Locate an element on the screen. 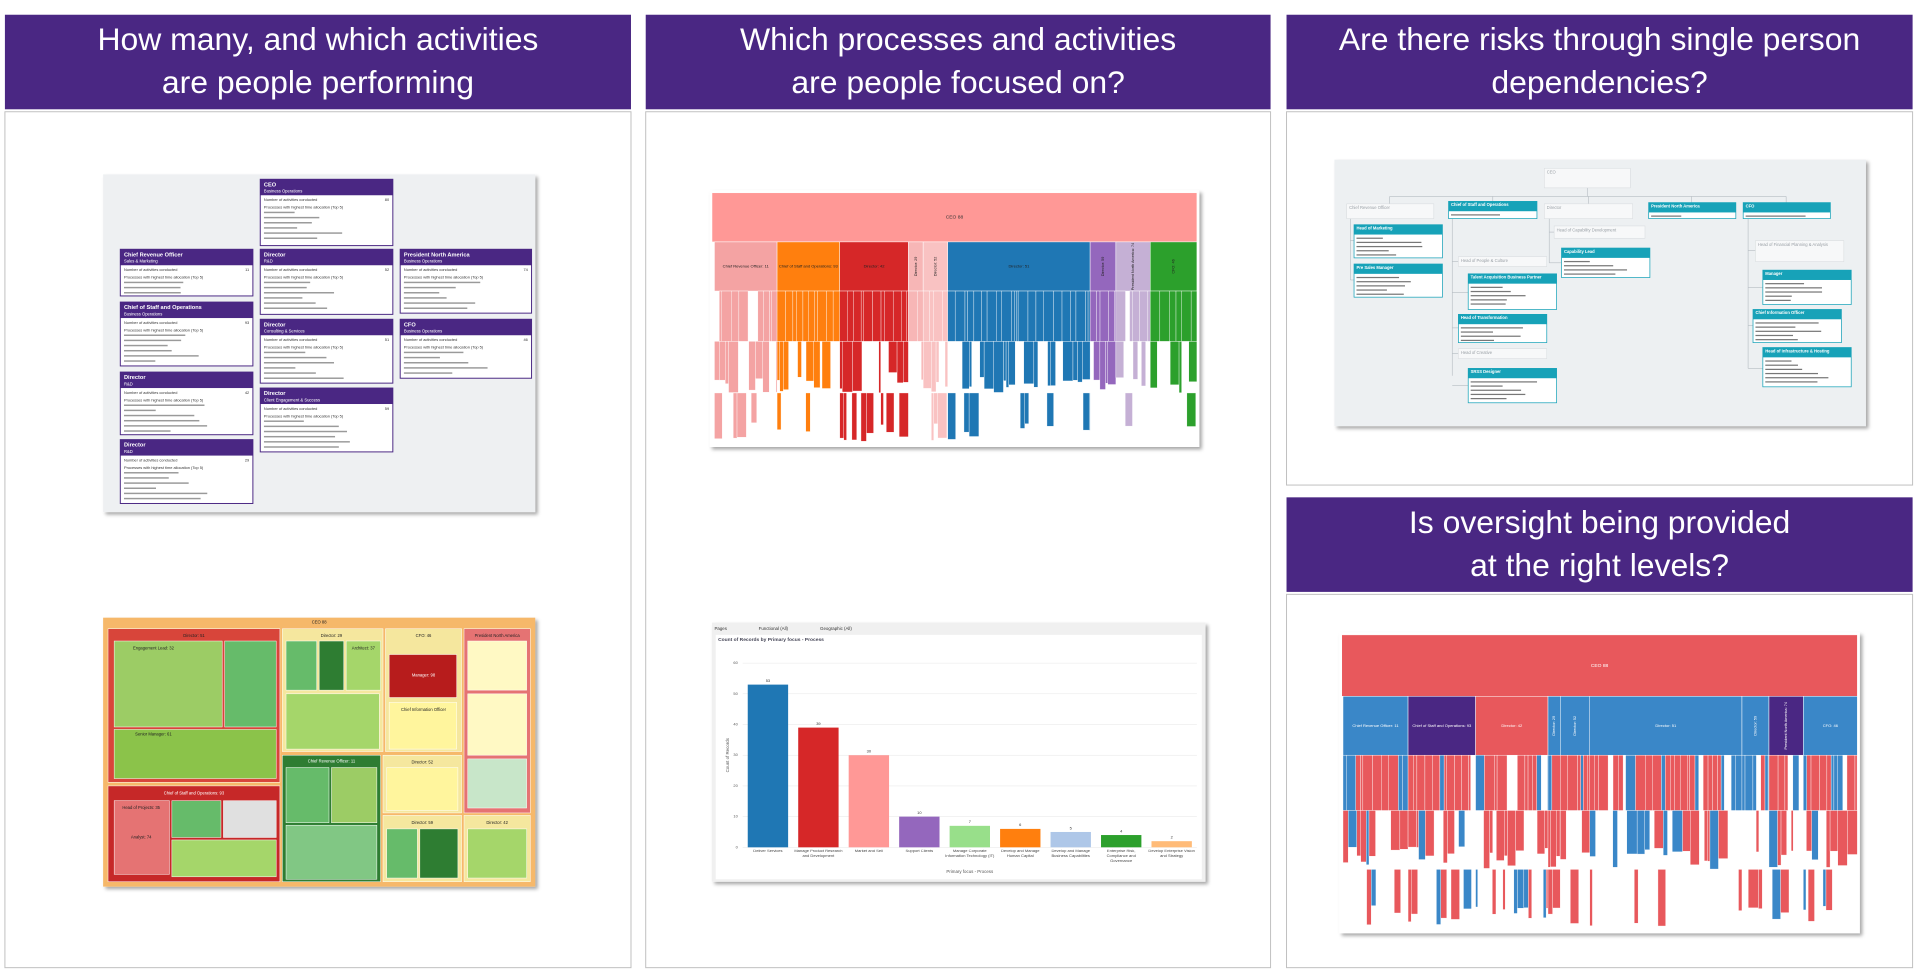 The width and height of the screenshot is (1920, 980). panel-title: at the right levels? is located at coordinates (1599, 565).